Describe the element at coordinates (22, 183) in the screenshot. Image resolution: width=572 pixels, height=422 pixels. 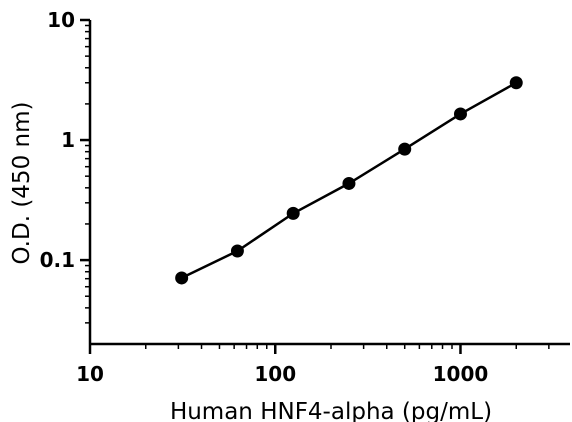
I see `y-axis-title: O.D. (450 nm)` at that location.